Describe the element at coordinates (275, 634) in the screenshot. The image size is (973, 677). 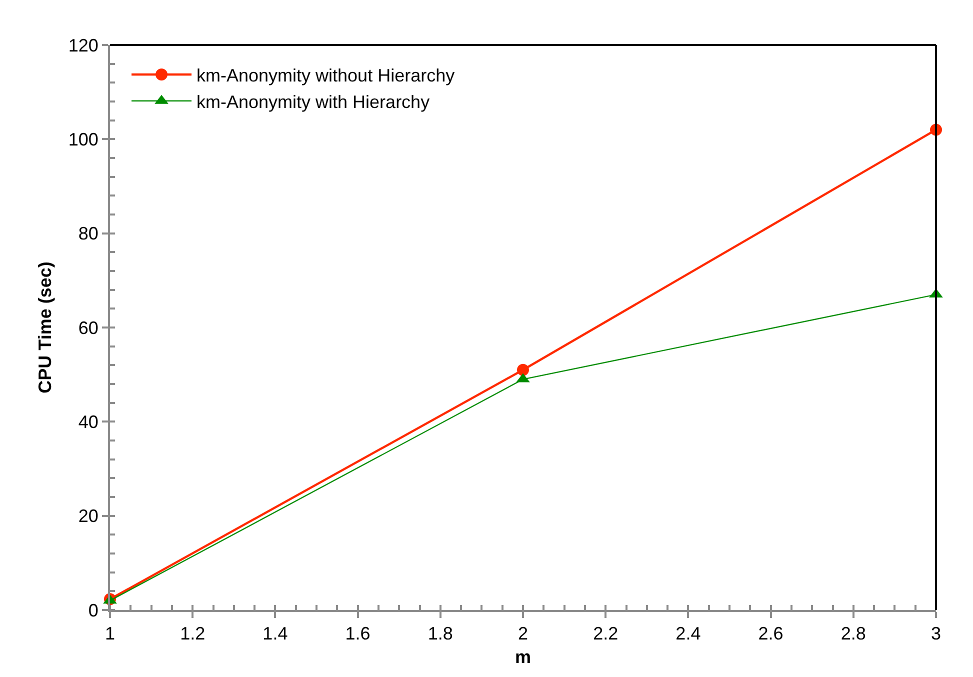
I see `x-tick-label: 1.4` at that location.